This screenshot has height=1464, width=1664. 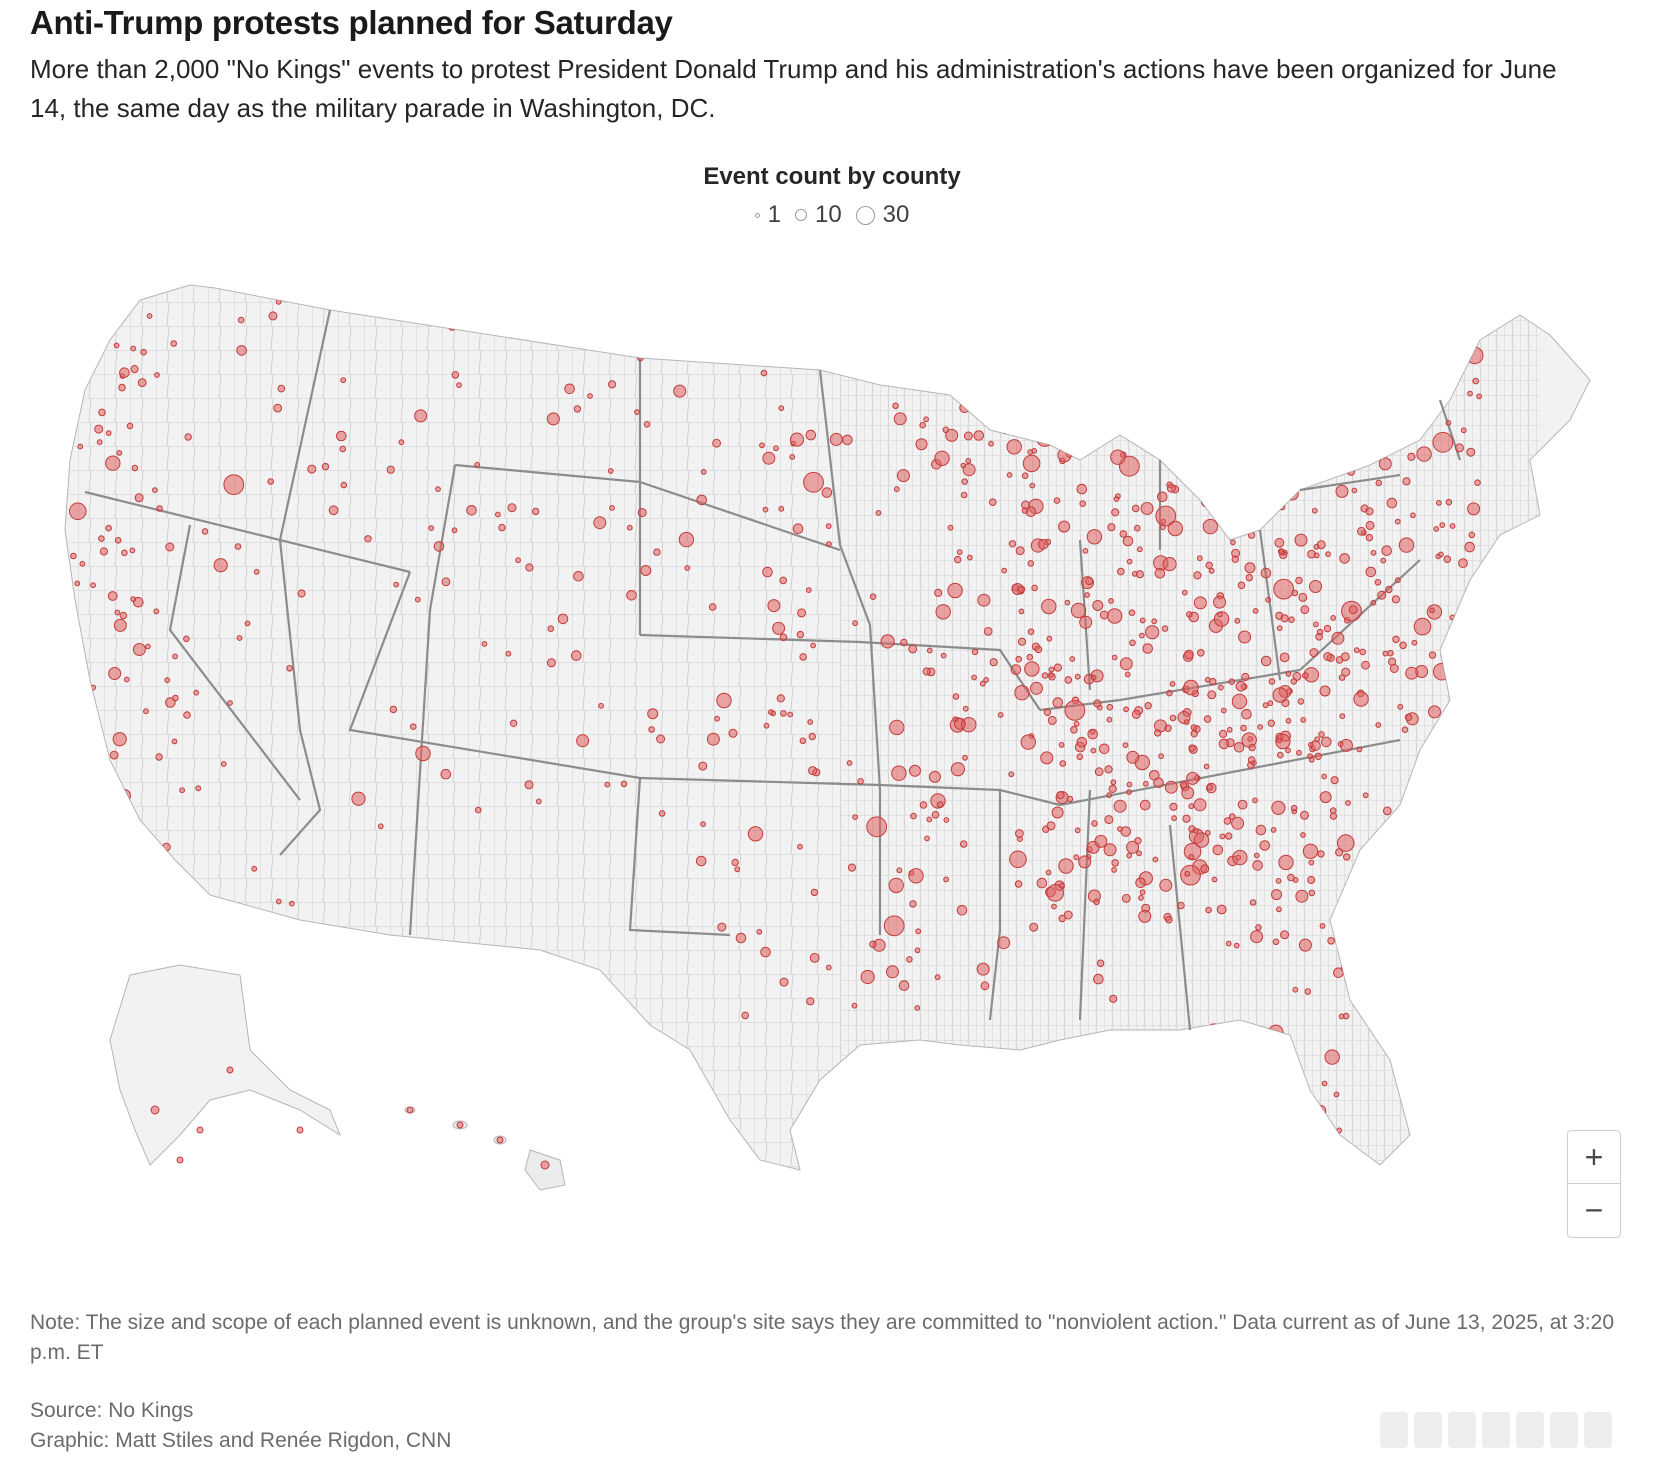 What do you see at coordinates (1594, 1209) in the screenshot?
I see `zoom-out-button: −` at bounding box center [1594, 1209].